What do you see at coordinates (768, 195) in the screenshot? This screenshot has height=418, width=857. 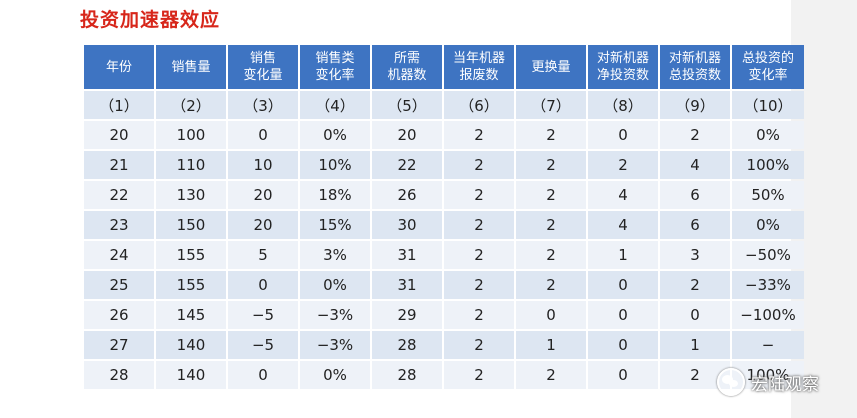 I see `table-cell: 50%` at bounding box center [768, 195].